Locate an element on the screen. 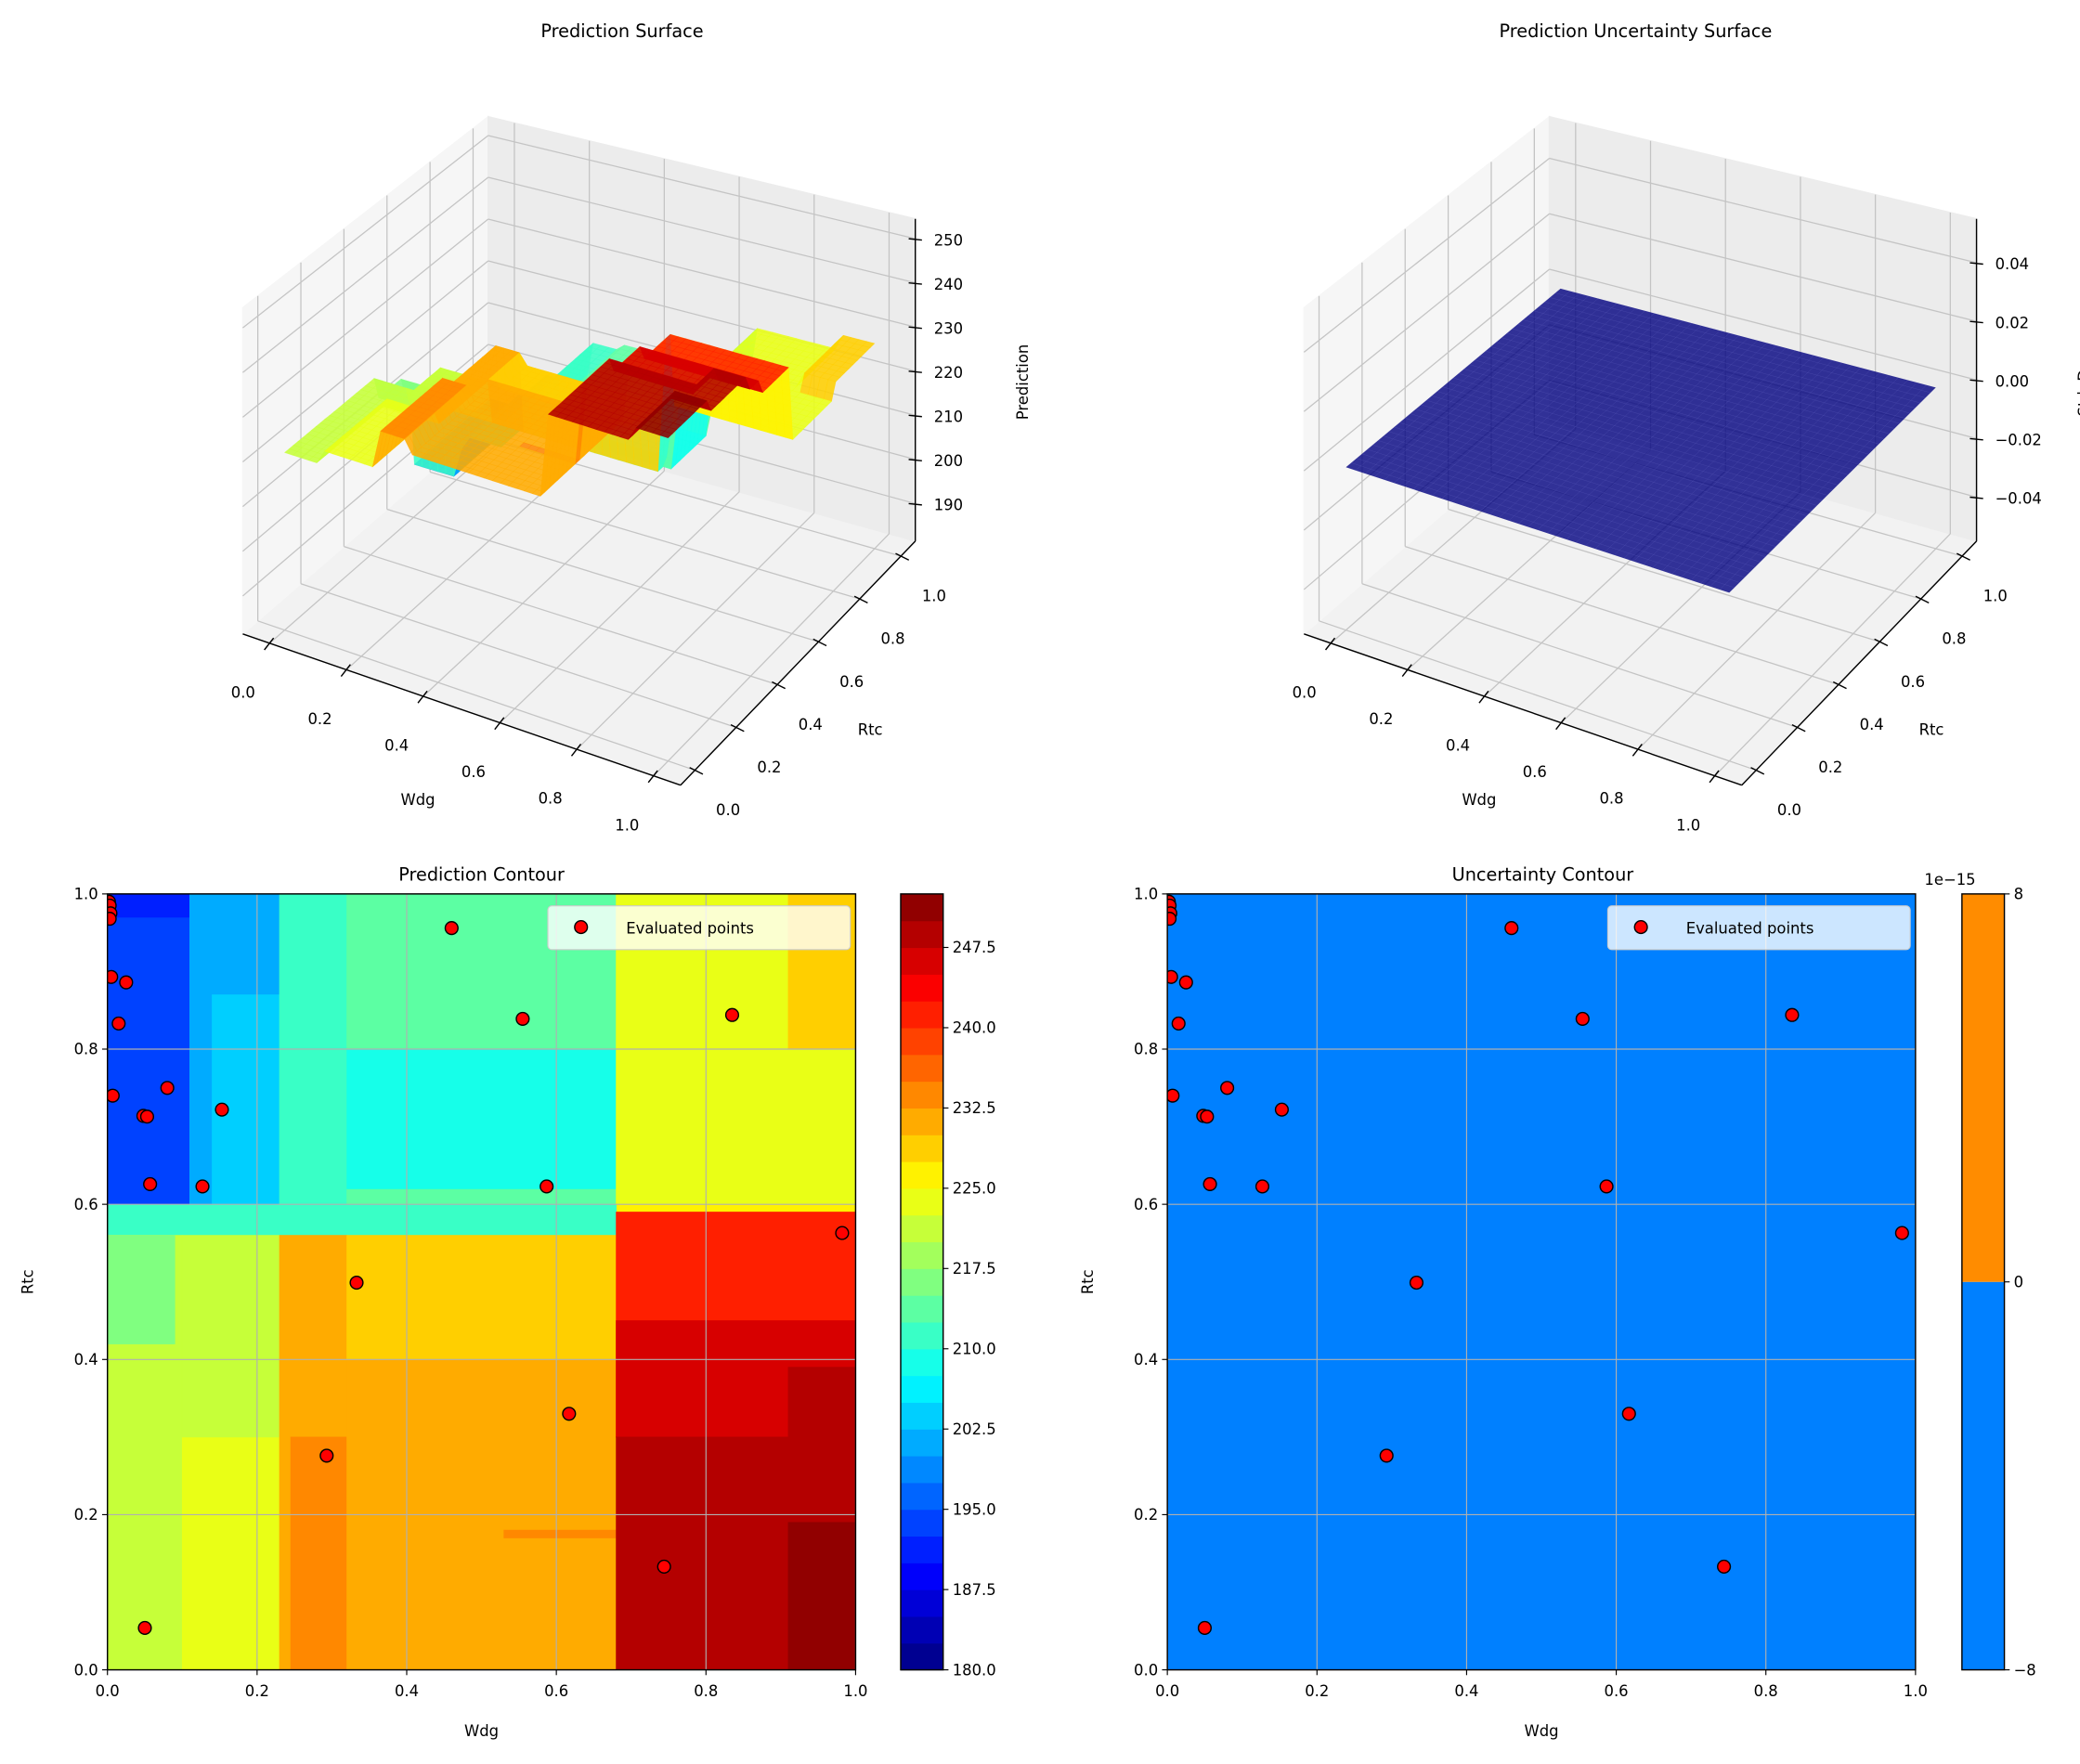 The height and width of the screenshot is (1764, 2080). wdg-tick-label: 1.0 is located at coordinates (1688, 825).